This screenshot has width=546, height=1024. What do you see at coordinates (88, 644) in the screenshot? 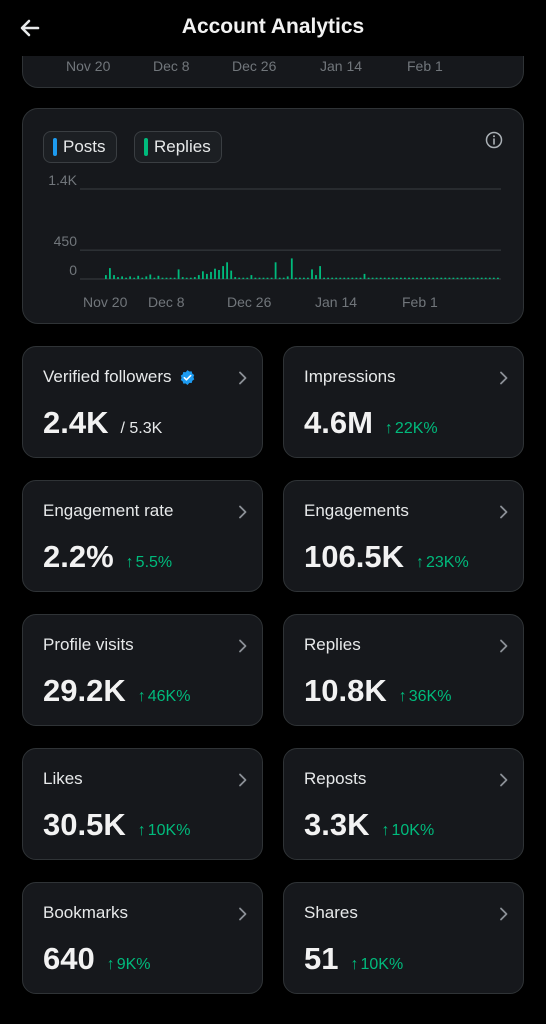
I see `stat-label: Profile visits` at bounding box center [88, 644].